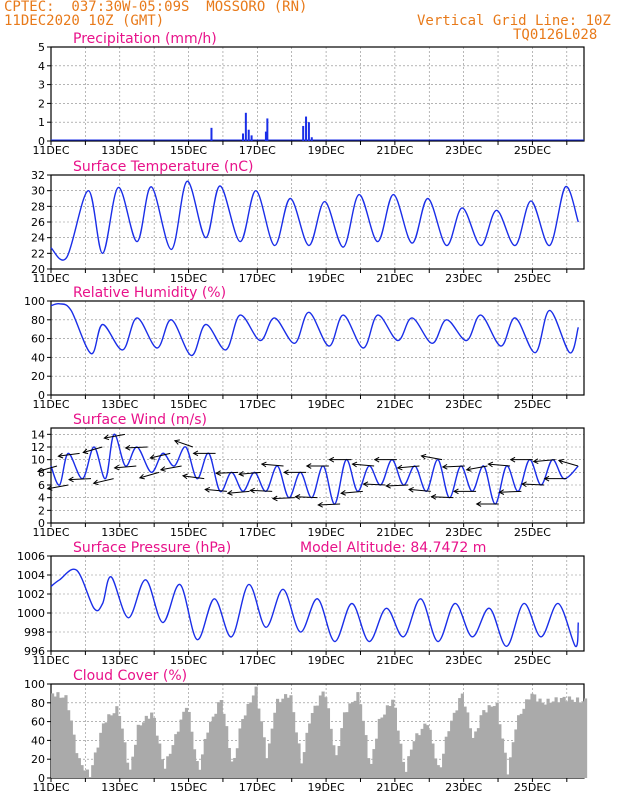 The image size is (618, 800). What do you see at coordinates (38, 376) in the screenshot?
I see `y-tick-label: 20` at bounding box center [38, 376].